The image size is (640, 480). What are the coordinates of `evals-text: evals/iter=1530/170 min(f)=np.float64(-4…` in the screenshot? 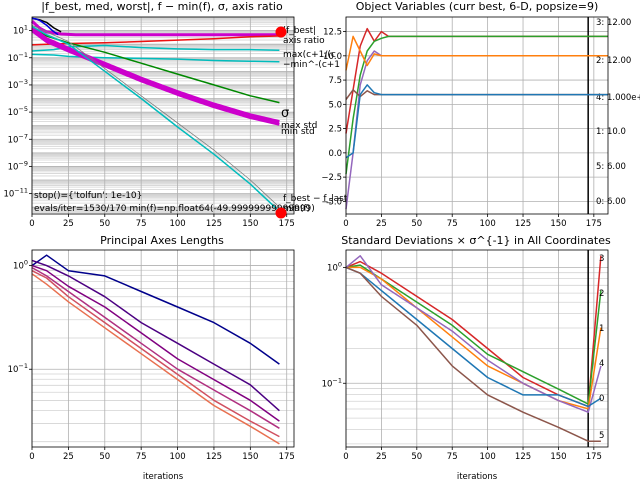 It's located at (174, 209).